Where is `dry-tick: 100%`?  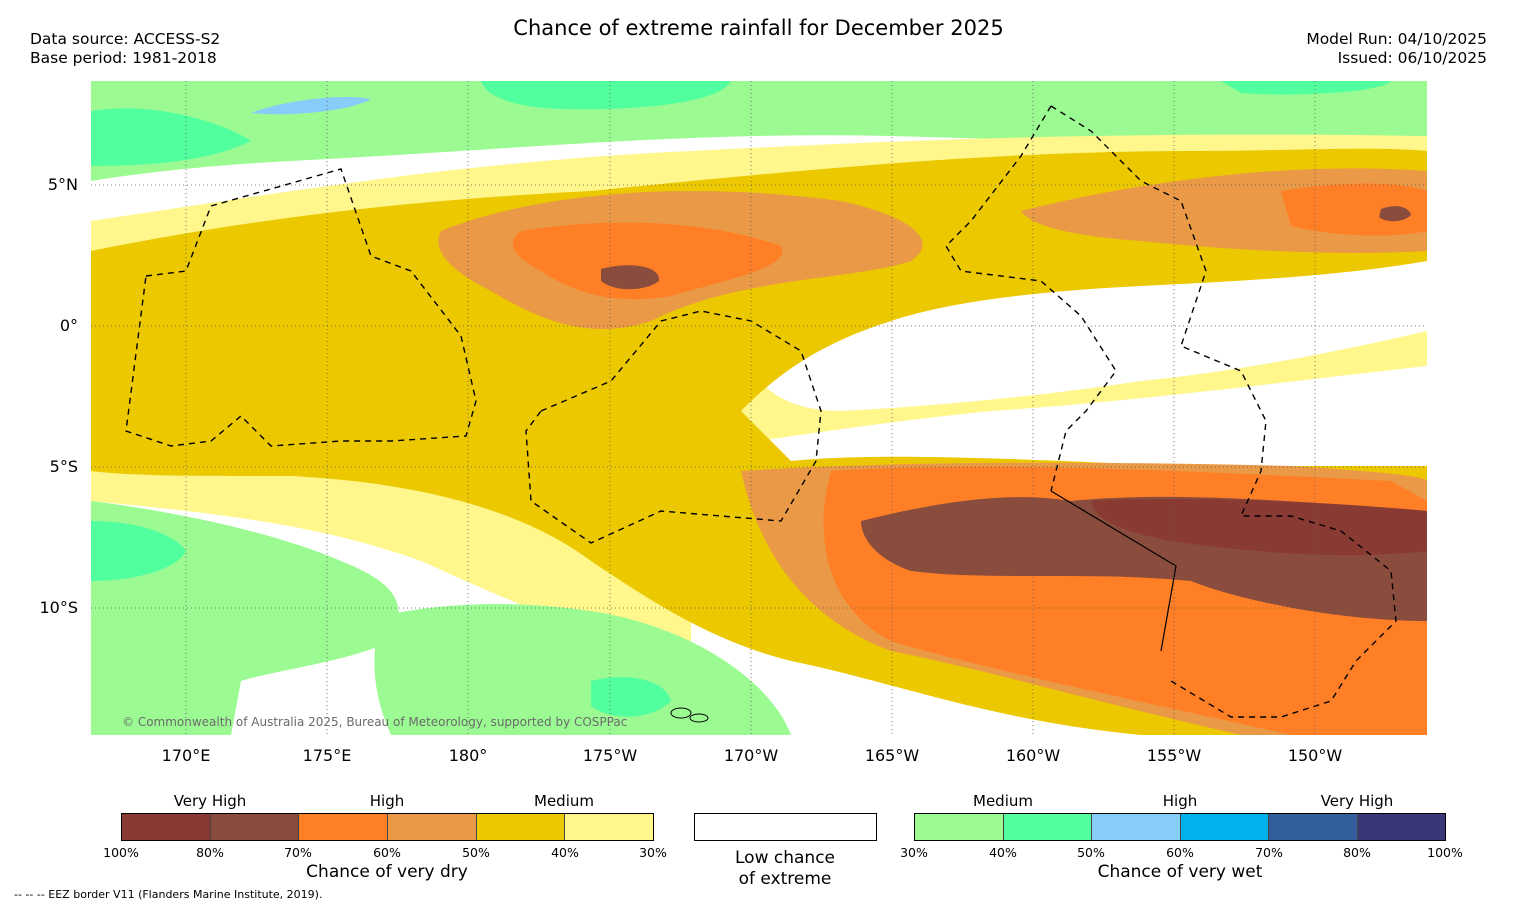 dry-tick: 100% is located at coordinates (121, 852).